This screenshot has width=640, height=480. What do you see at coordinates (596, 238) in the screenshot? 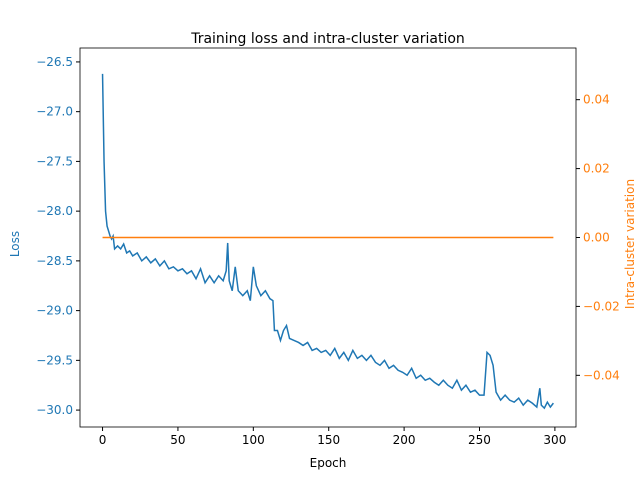
I see `y2-tick-label: 0.00` at bounding box center [596, 238].